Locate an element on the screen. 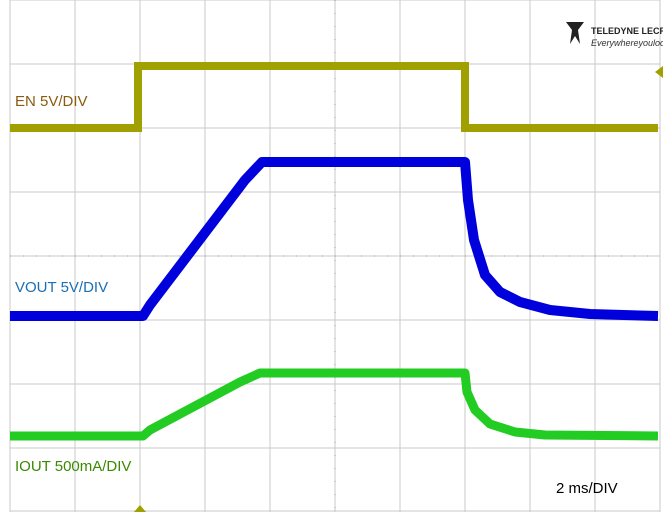  channel-label: VOUT 5V/DIV is located at coordinates (61, 287).